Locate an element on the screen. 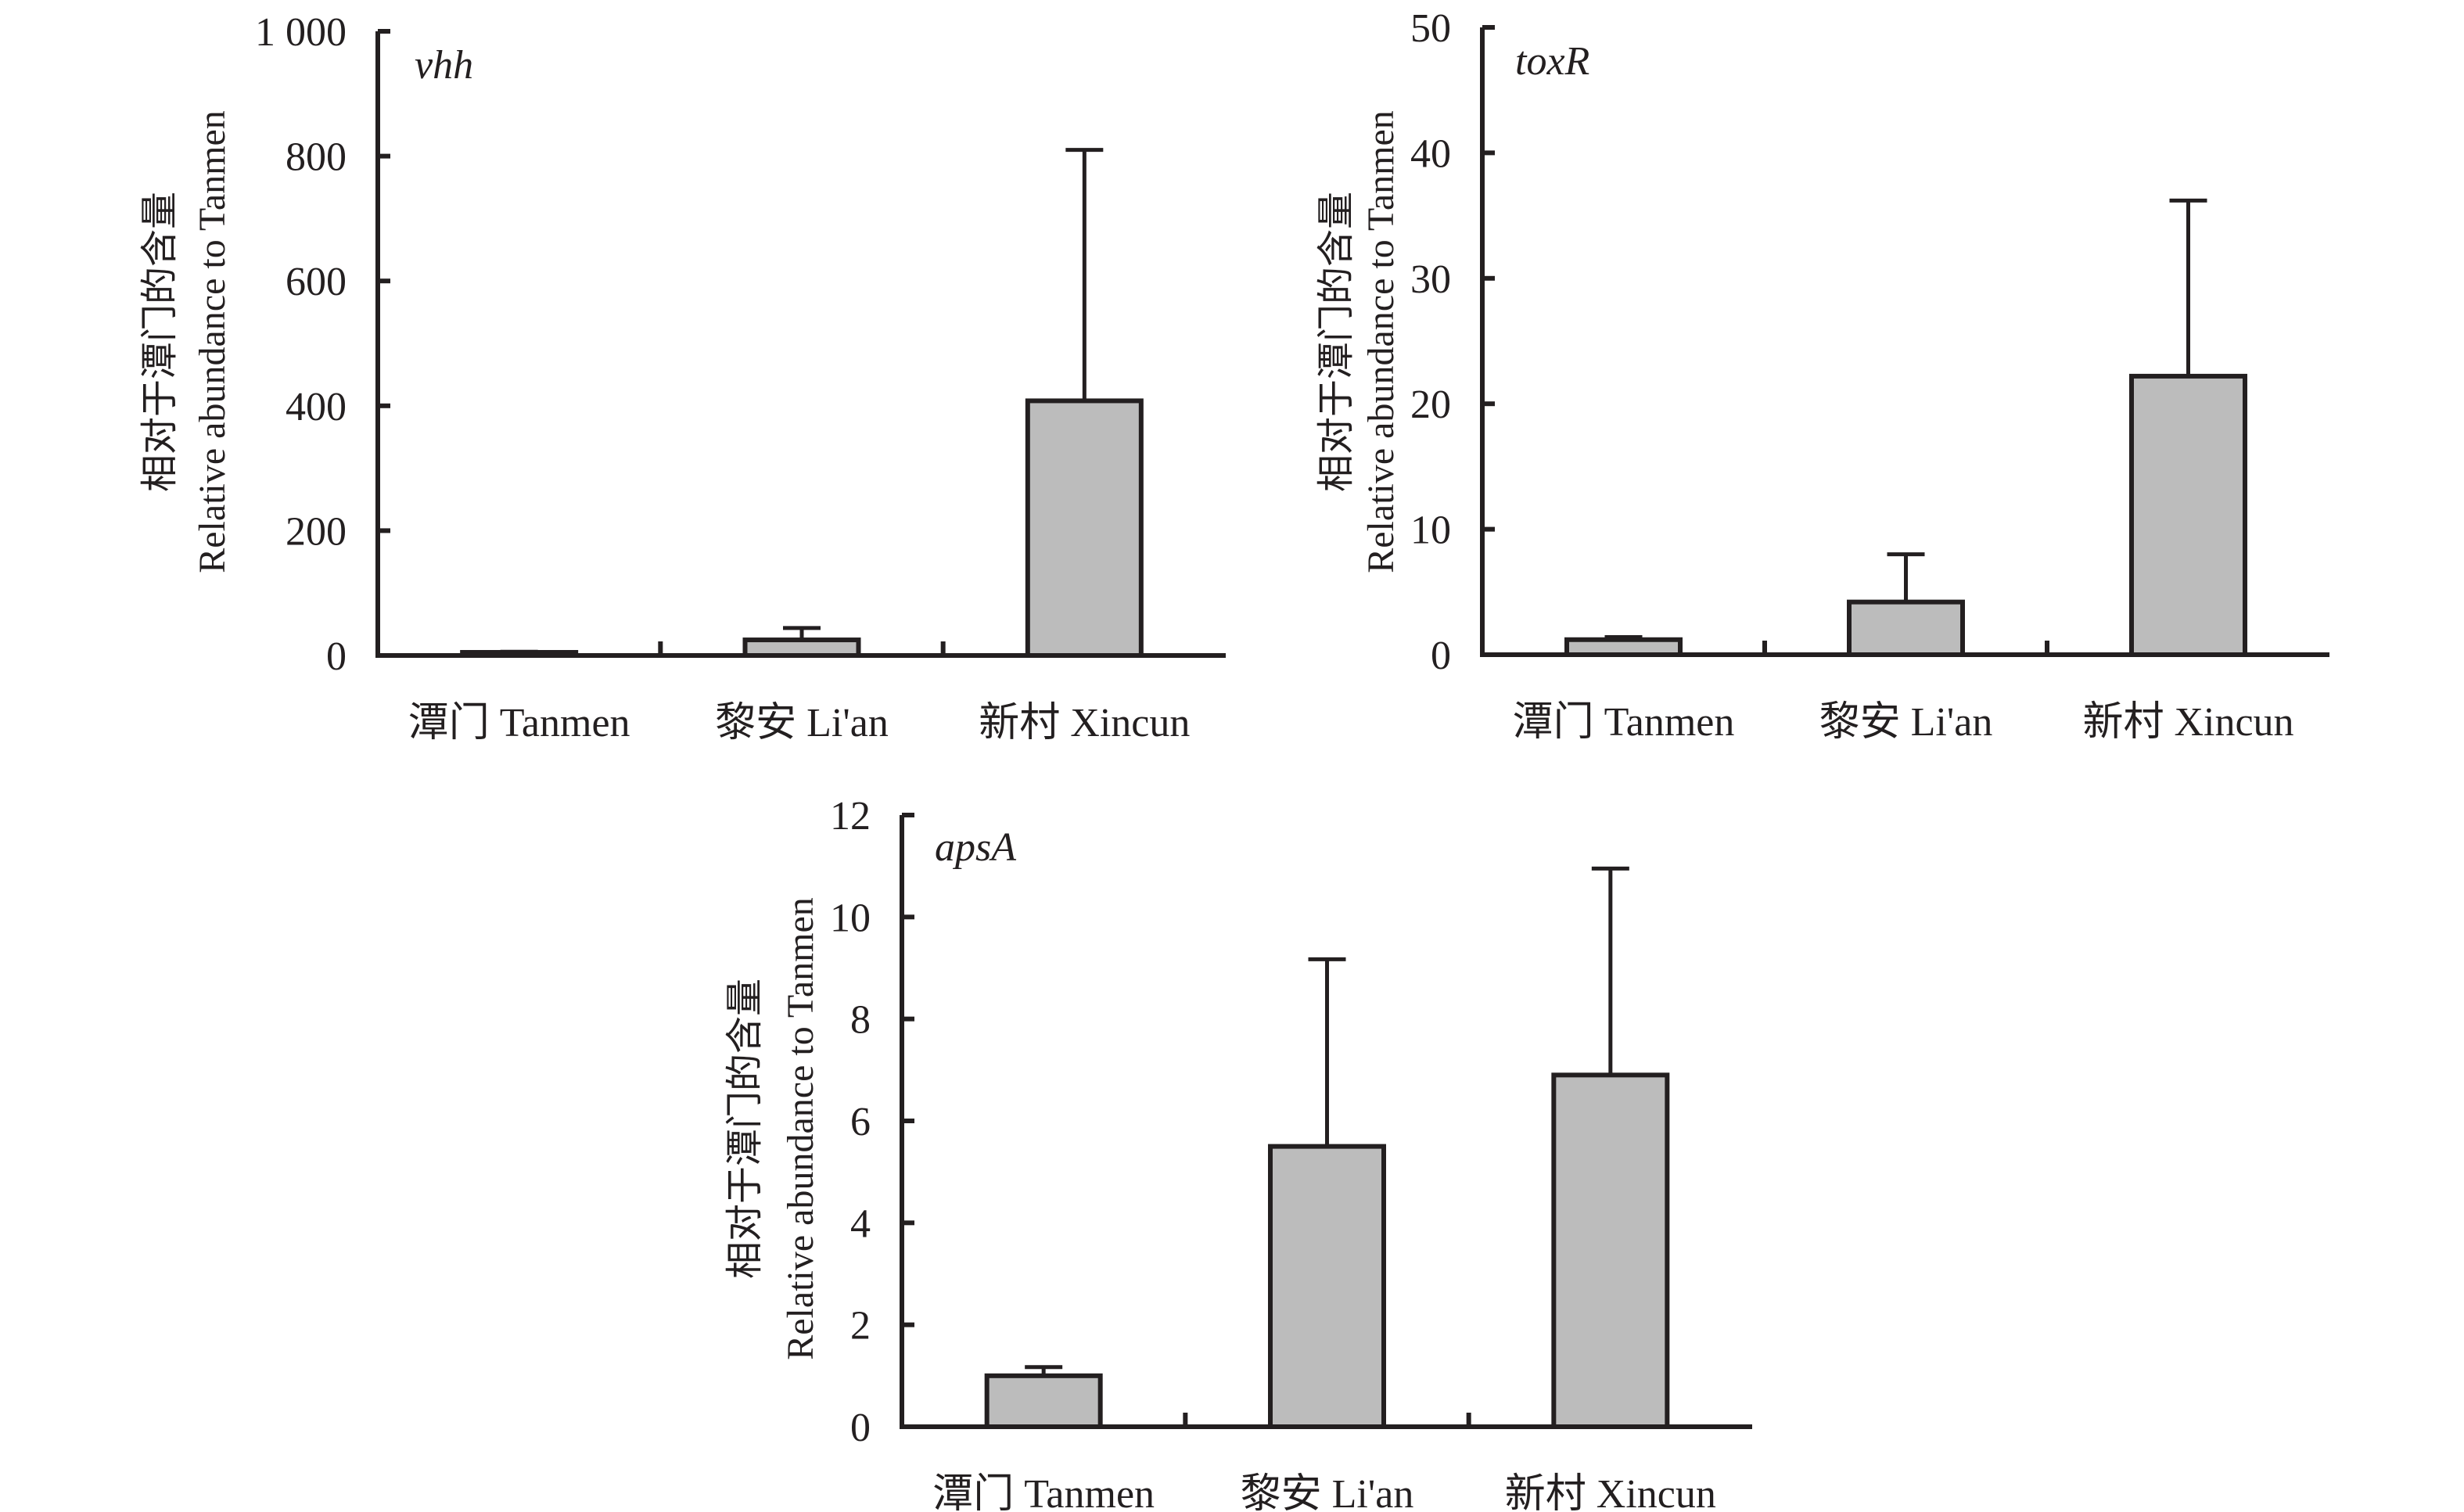  chart-title: vhh is located at coordinates (444, 65).